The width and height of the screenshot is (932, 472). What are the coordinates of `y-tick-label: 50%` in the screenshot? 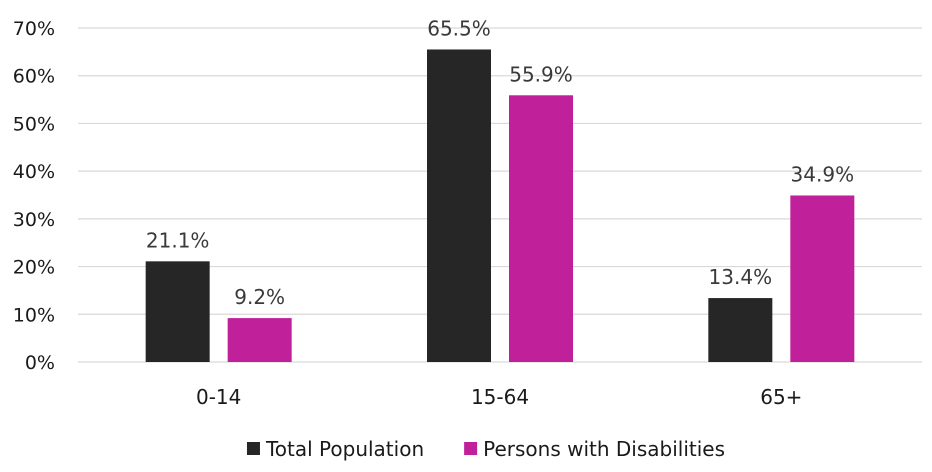 It's located at (34, 124).